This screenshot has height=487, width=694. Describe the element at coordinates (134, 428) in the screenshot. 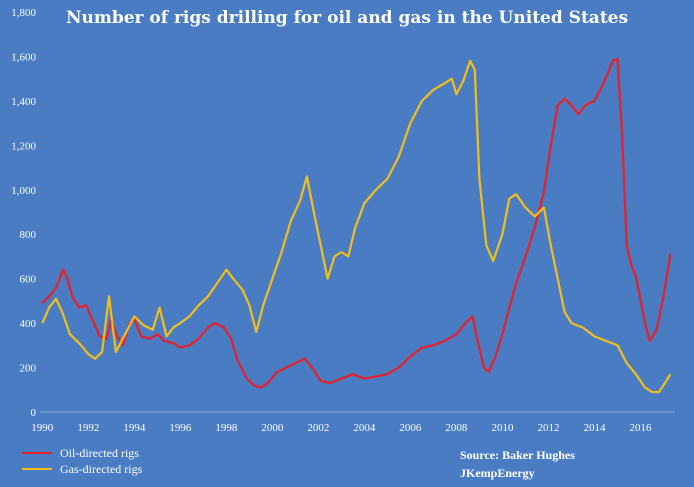

I see `x-tick-label: 1994` at that location.